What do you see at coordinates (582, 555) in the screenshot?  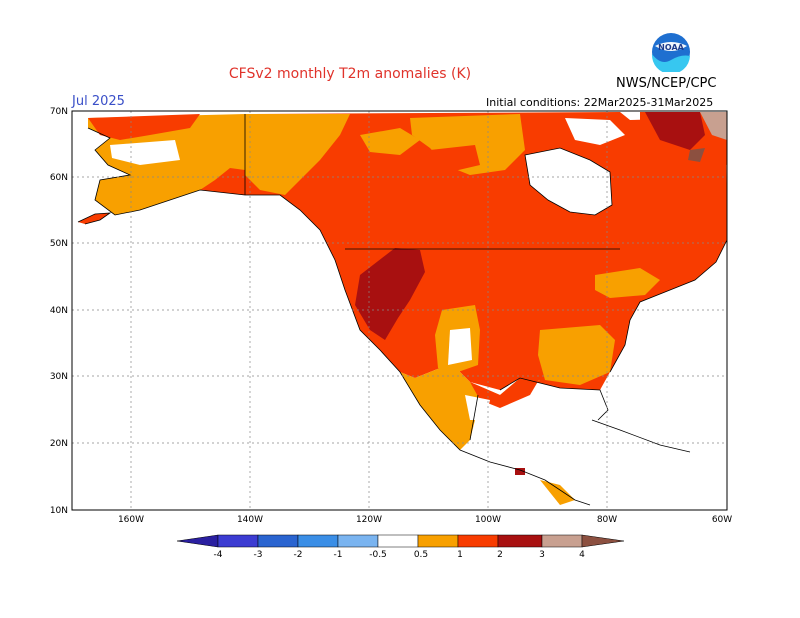 I see `legend-label: 4` at bounding box center [582, 555].